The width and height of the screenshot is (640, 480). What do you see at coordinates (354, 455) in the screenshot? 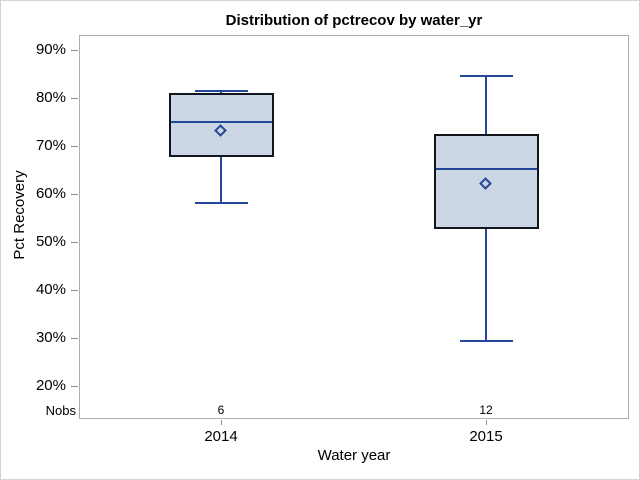
I see `x-axis-title: Water year` at bounding box center [354, 455].